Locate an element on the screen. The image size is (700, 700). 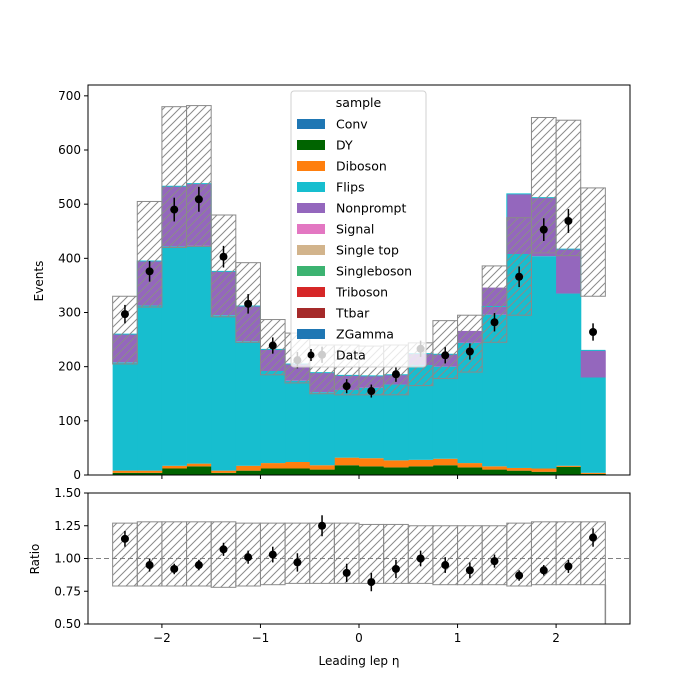
ratio-uncertainty-band is located at coordinates (359, 572).